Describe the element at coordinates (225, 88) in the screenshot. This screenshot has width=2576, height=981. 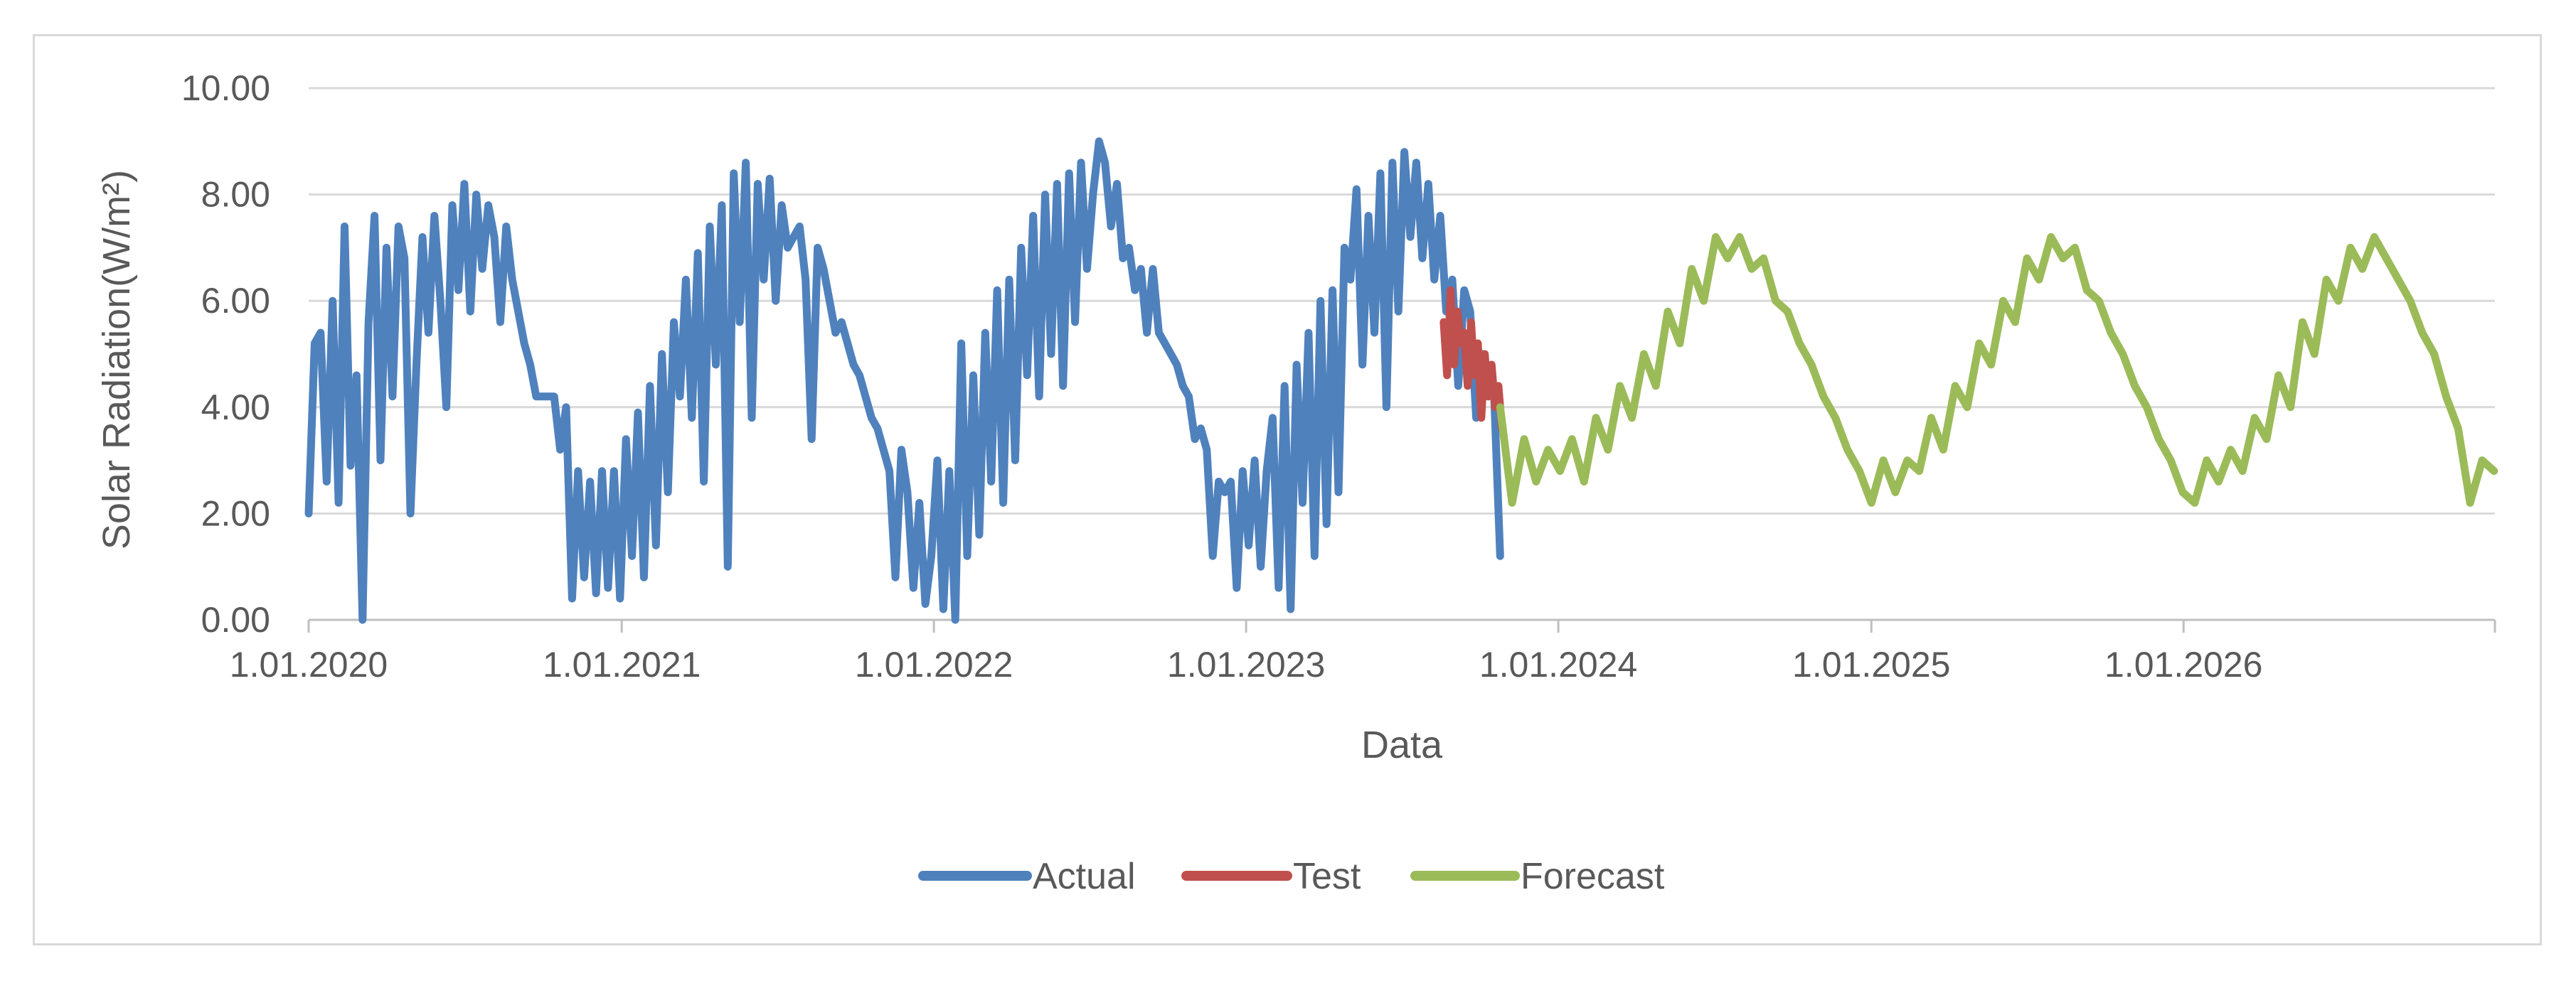
I see `y-tick-label: 10.00` at that location.